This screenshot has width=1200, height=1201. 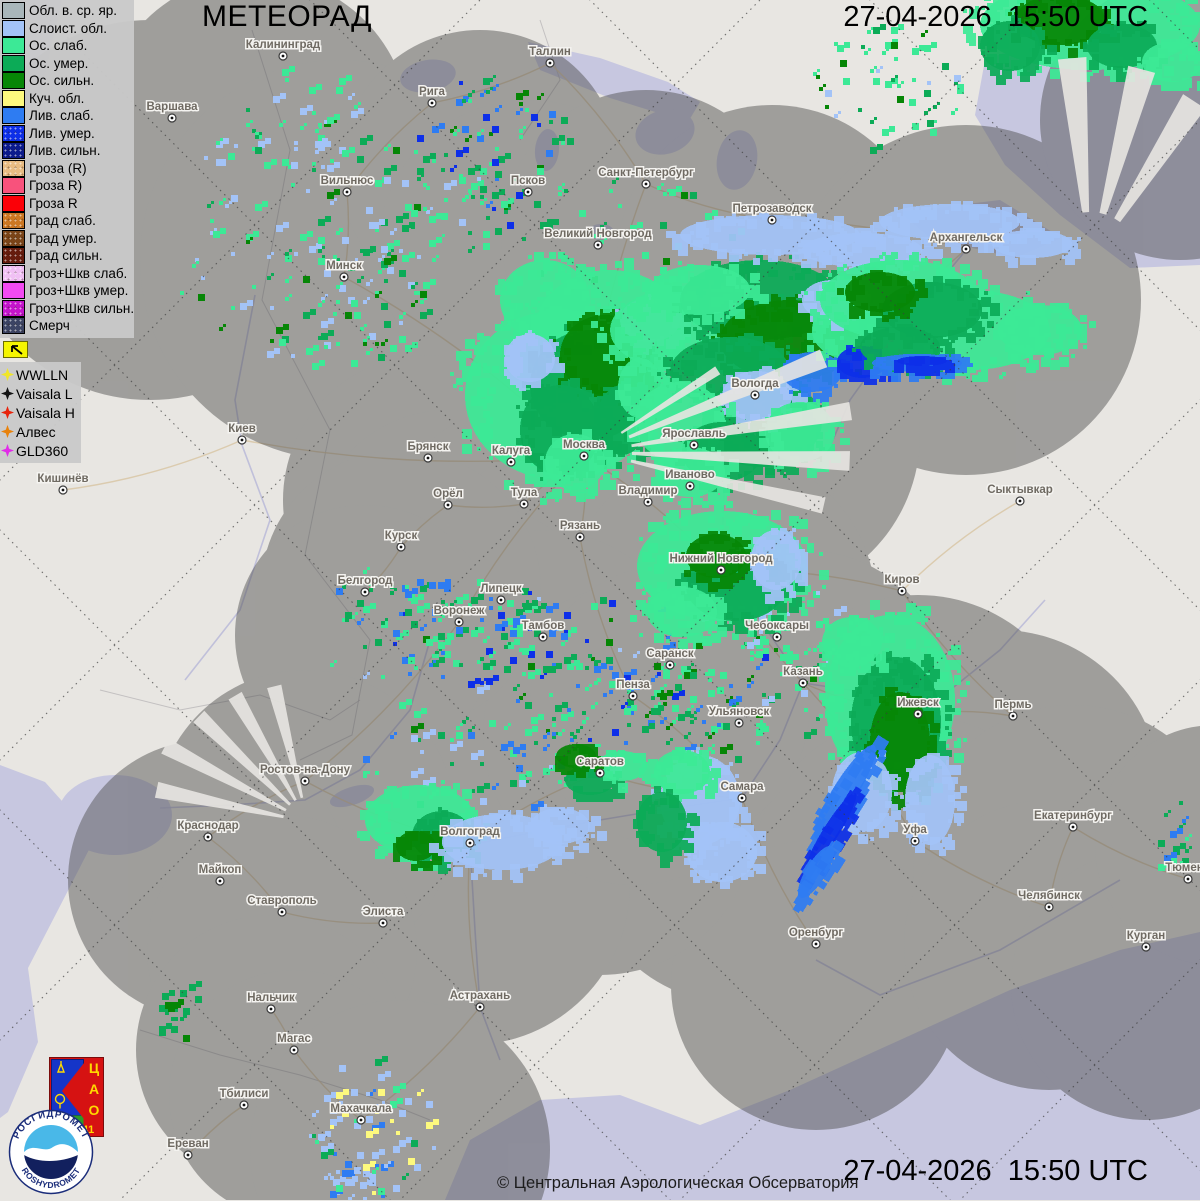 I want to click on city-marker: Краснодар, so click(x=208, y=830).